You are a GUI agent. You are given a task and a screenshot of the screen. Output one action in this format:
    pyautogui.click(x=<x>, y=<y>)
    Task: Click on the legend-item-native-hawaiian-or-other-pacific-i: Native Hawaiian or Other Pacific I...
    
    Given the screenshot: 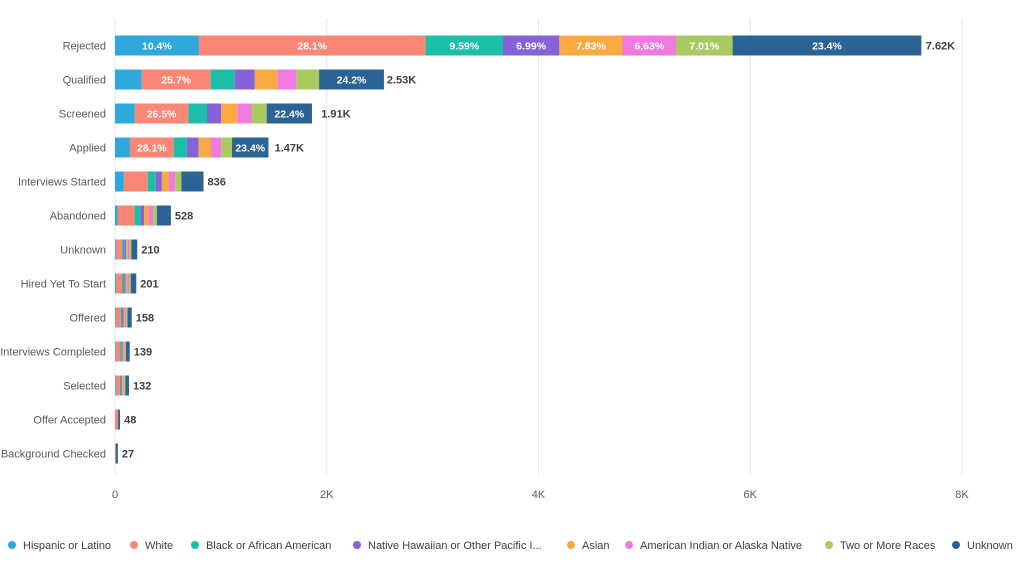 What is the action you would take?
    pyautogui.click(x=447, y=546)
    